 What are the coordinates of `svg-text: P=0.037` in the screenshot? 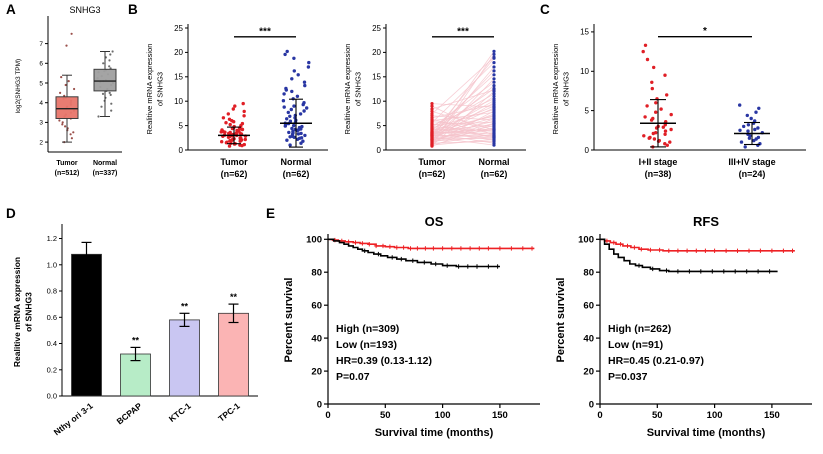 It's located at (628, 377).